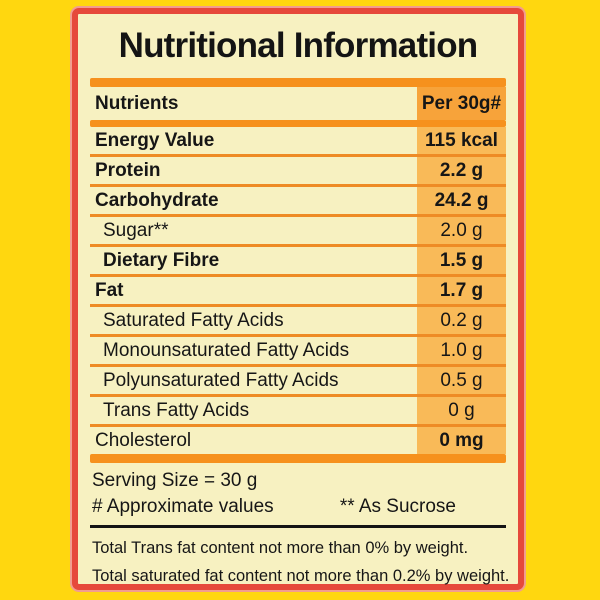  Describe the element at coordinates (298, 322) in the screenshot. I see `table-row: Saturated Fatty Acids 0.2 g` at that location.